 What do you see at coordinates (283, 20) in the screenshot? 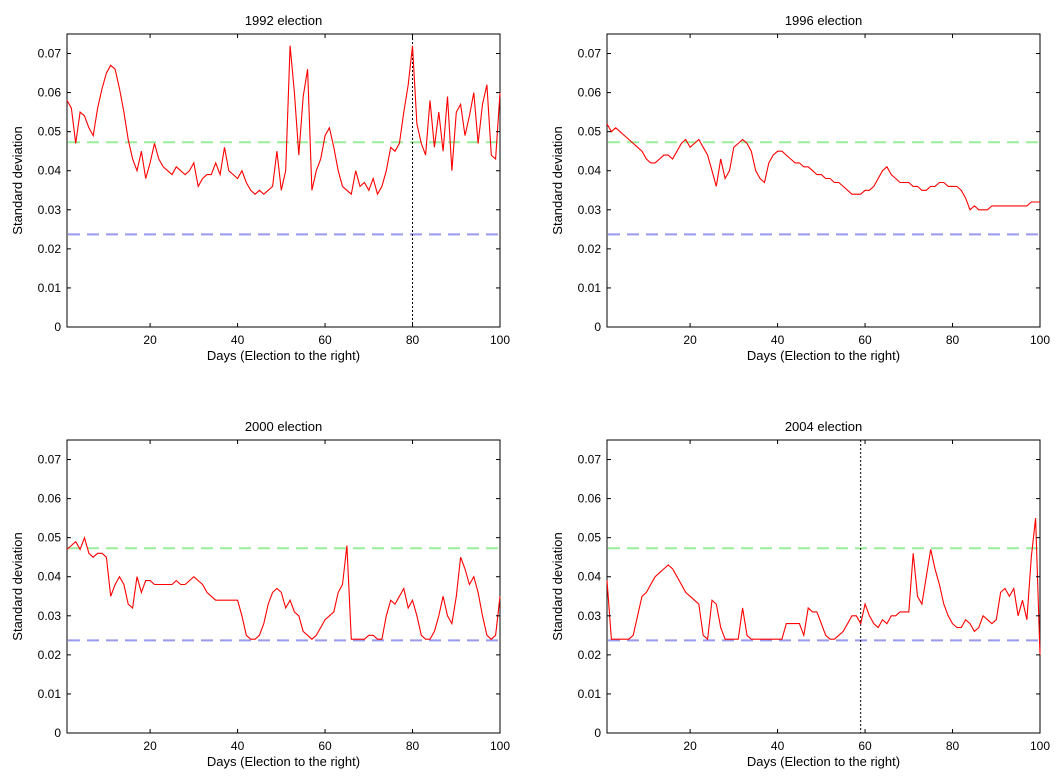
I see `chart-title: 1992 election` at bounding box center [283, 20].